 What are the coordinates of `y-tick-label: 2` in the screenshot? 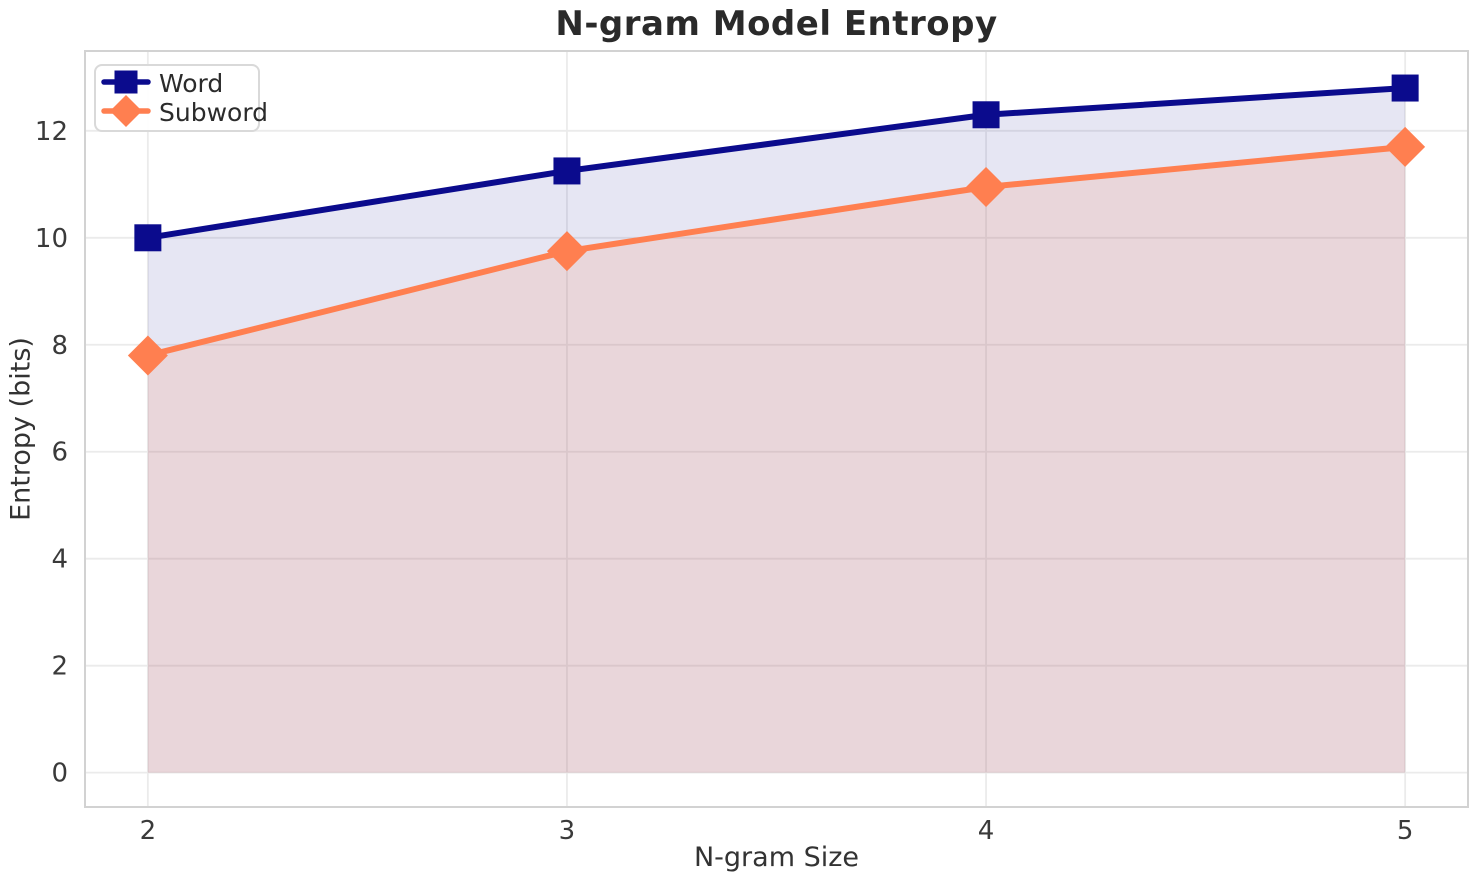 It's located at (59, 667).